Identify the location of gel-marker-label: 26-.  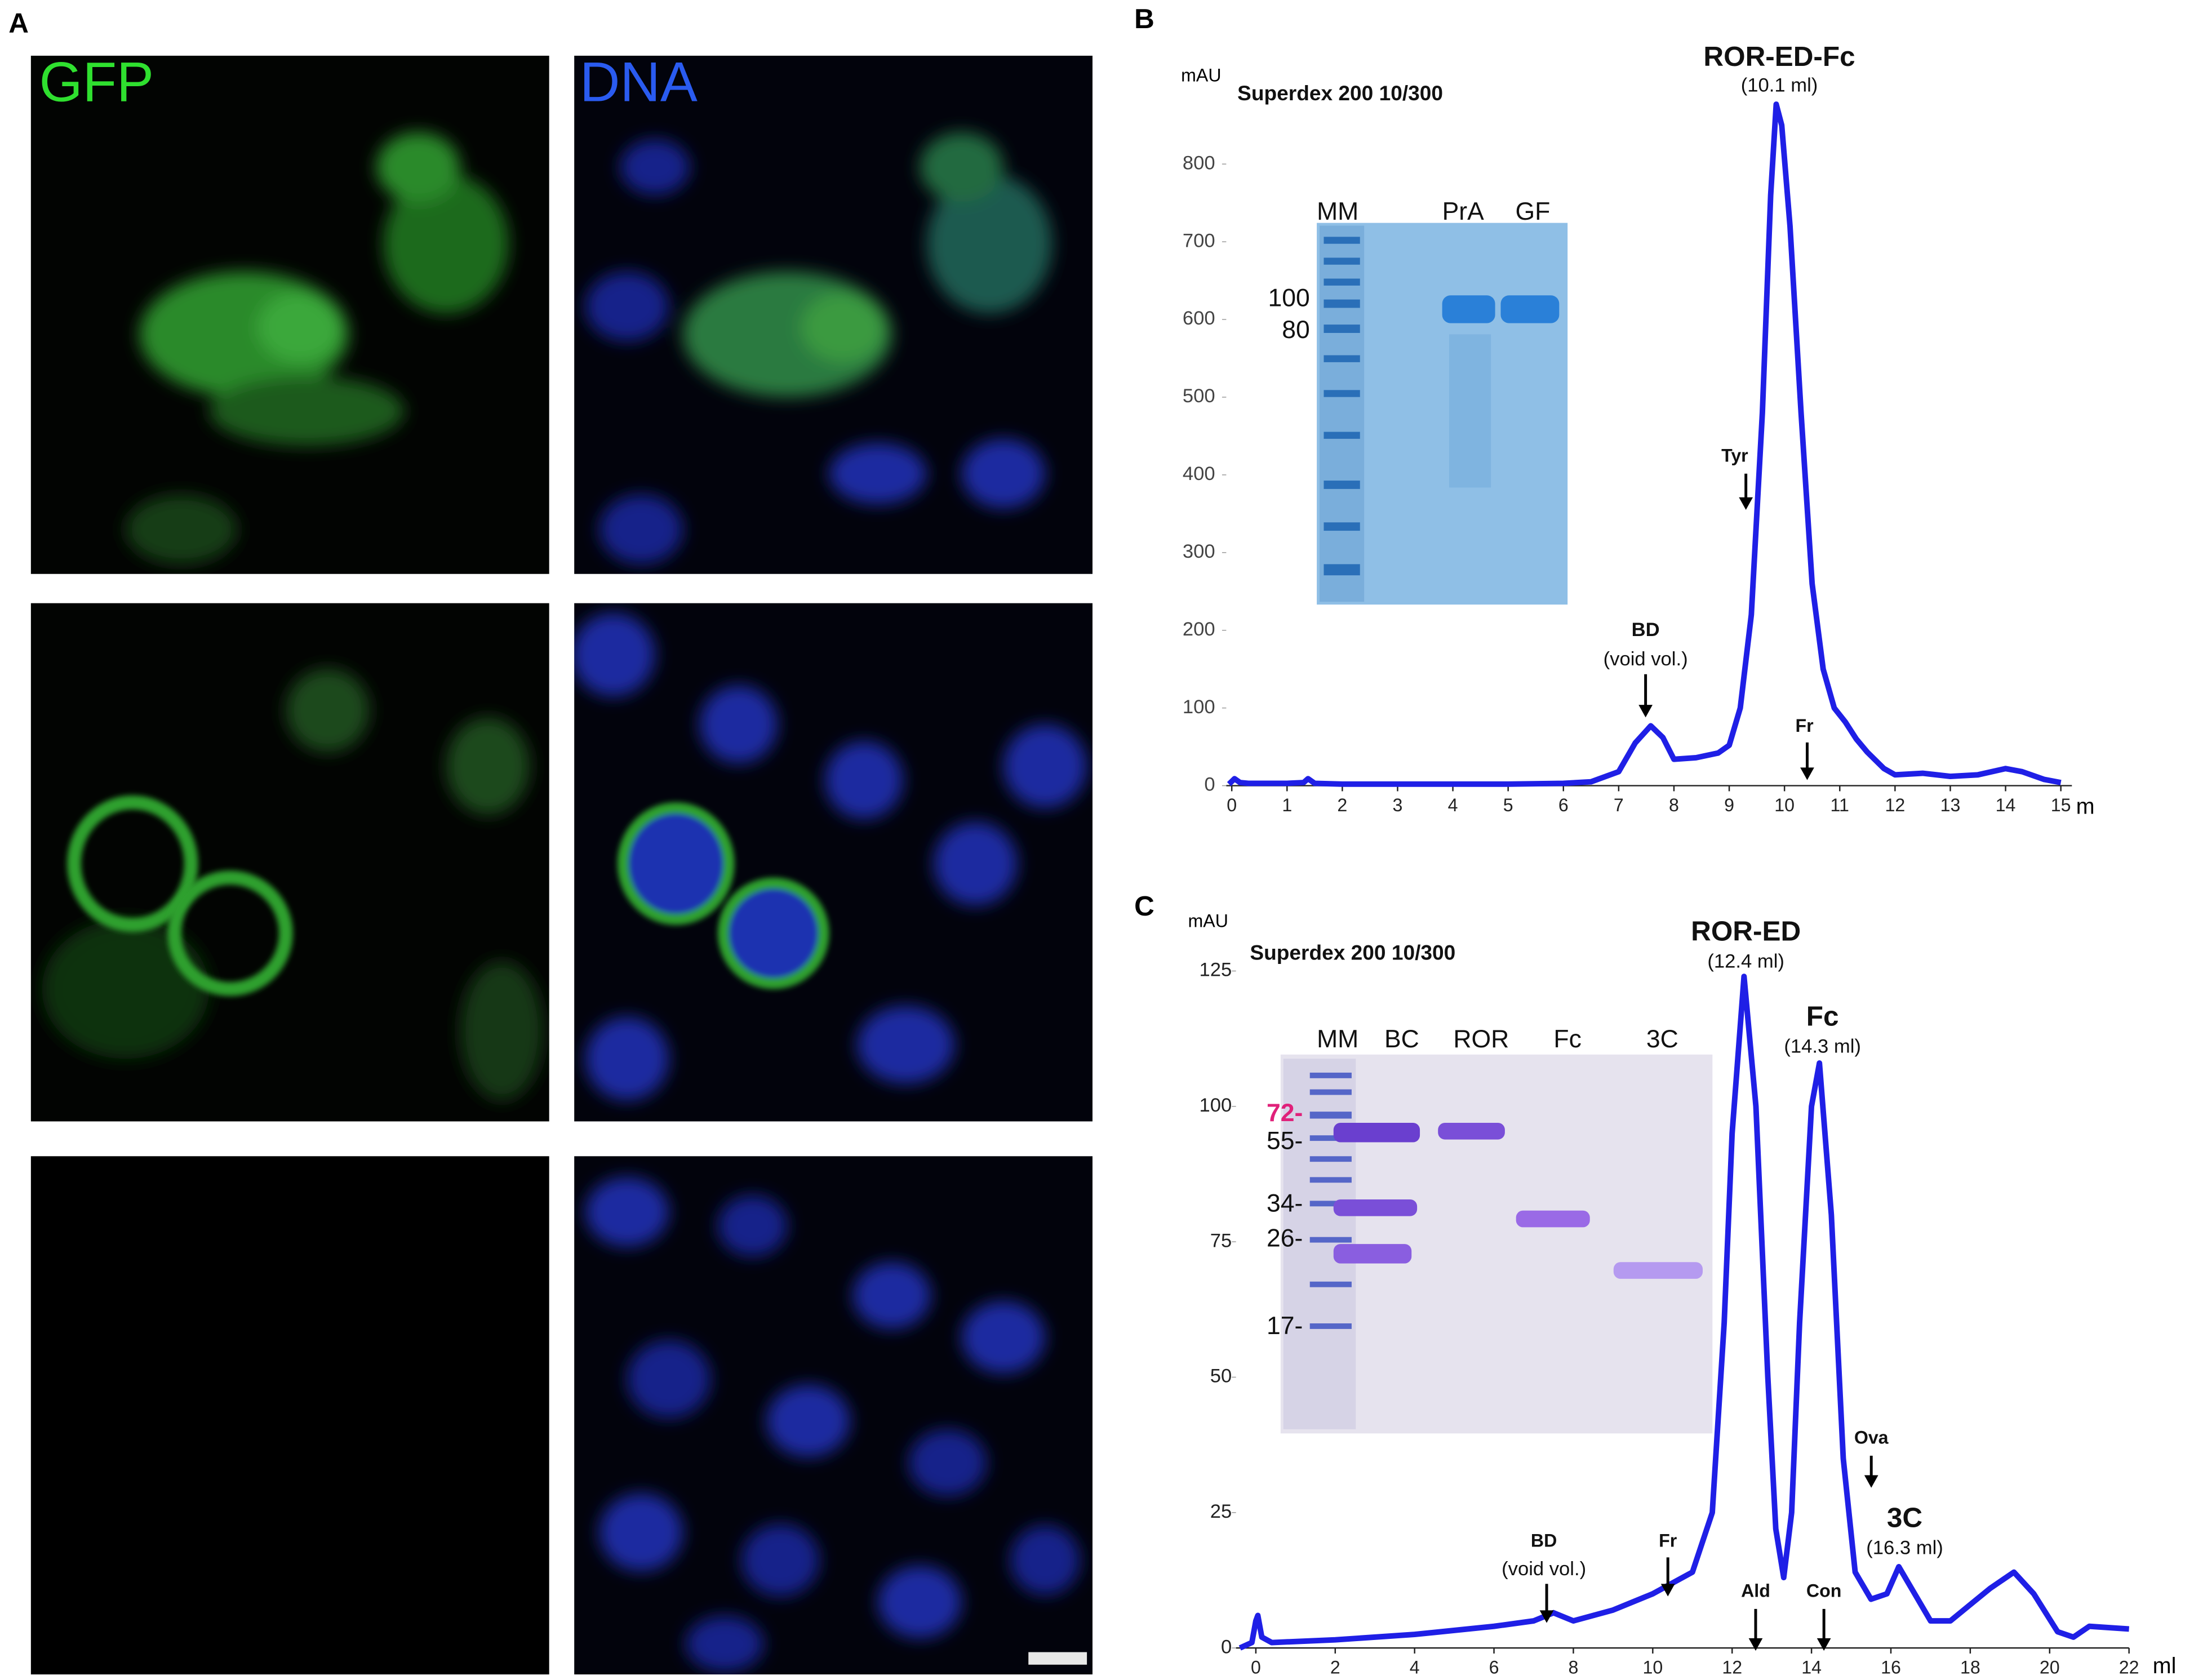
(1285, 1238).